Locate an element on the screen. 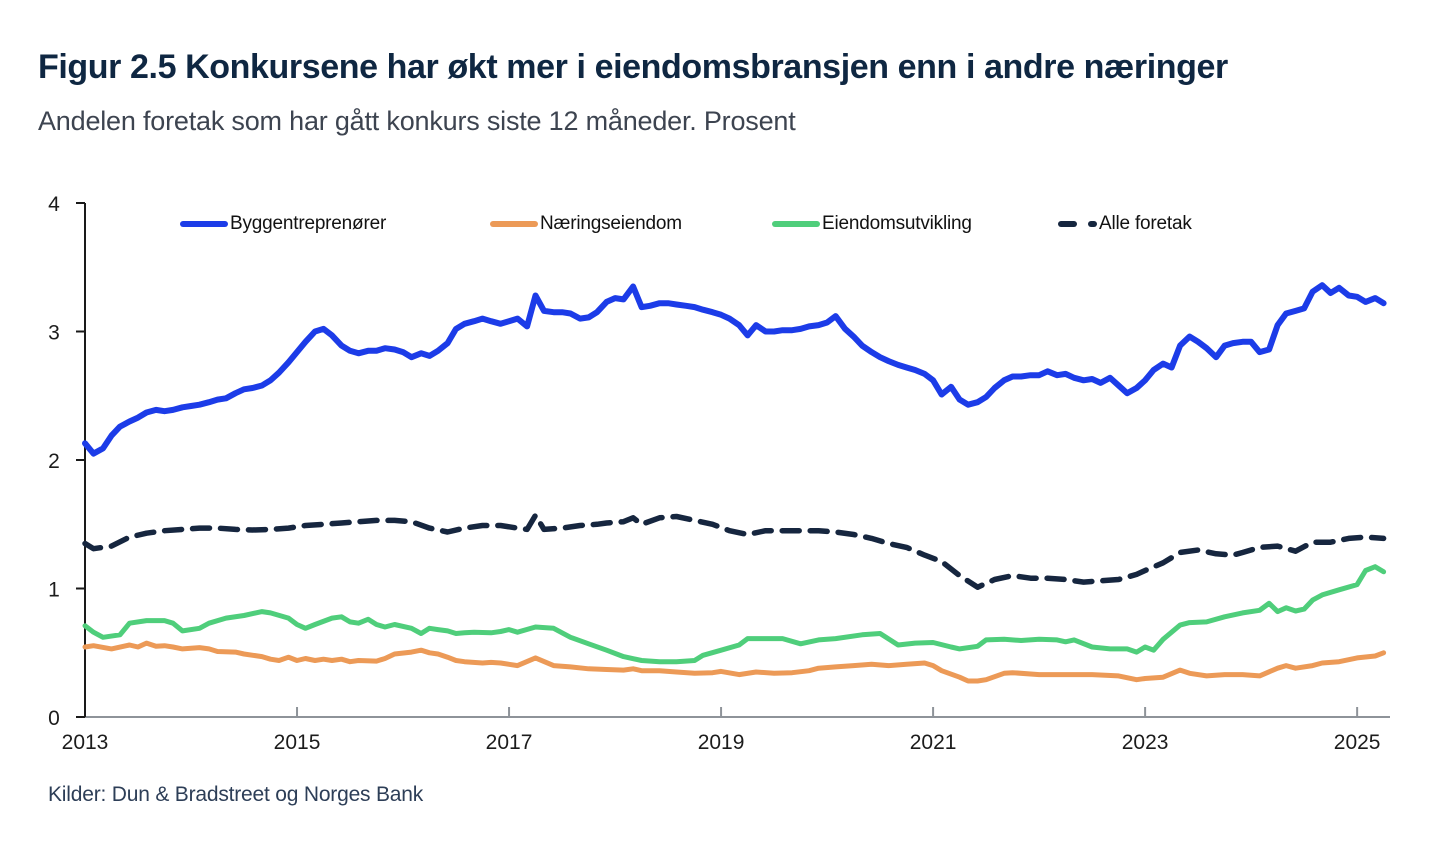  series-line-eiendomsutvikling is located at coordinates (734, 614).